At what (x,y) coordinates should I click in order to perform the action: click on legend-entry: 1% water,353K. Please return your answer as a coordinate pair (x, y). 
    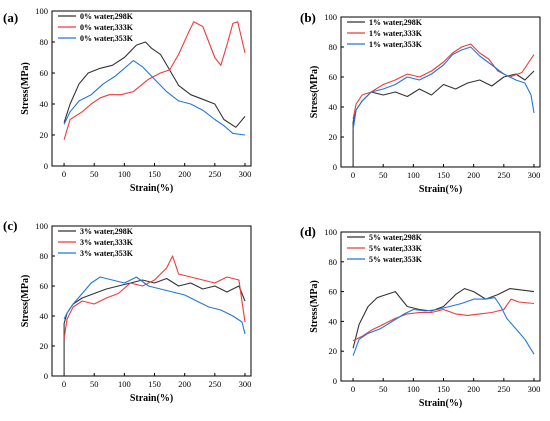
    Looking at the image, I should click on (396, 44).